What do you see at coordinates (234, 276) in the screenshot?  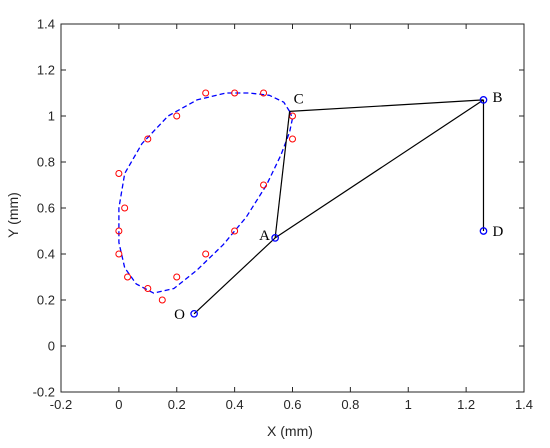 I see `link-OA` at bounding box center [234, 276].